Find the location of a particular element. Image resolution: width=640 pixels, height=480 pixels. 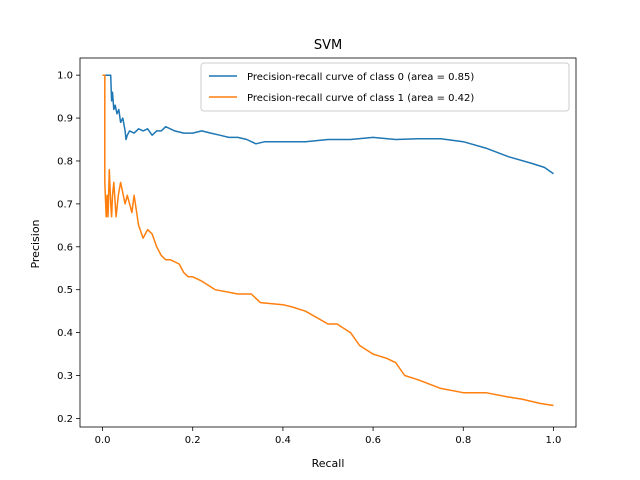

y-tick-label: 1.0 is located at coordinates (65, 76).